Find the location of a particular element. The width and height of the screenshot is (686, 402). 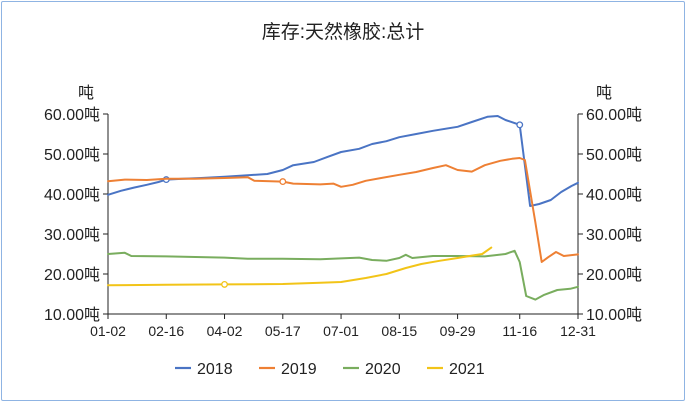

y-tick-label-left: 40.00吨 is located at coordinates (72, 195).